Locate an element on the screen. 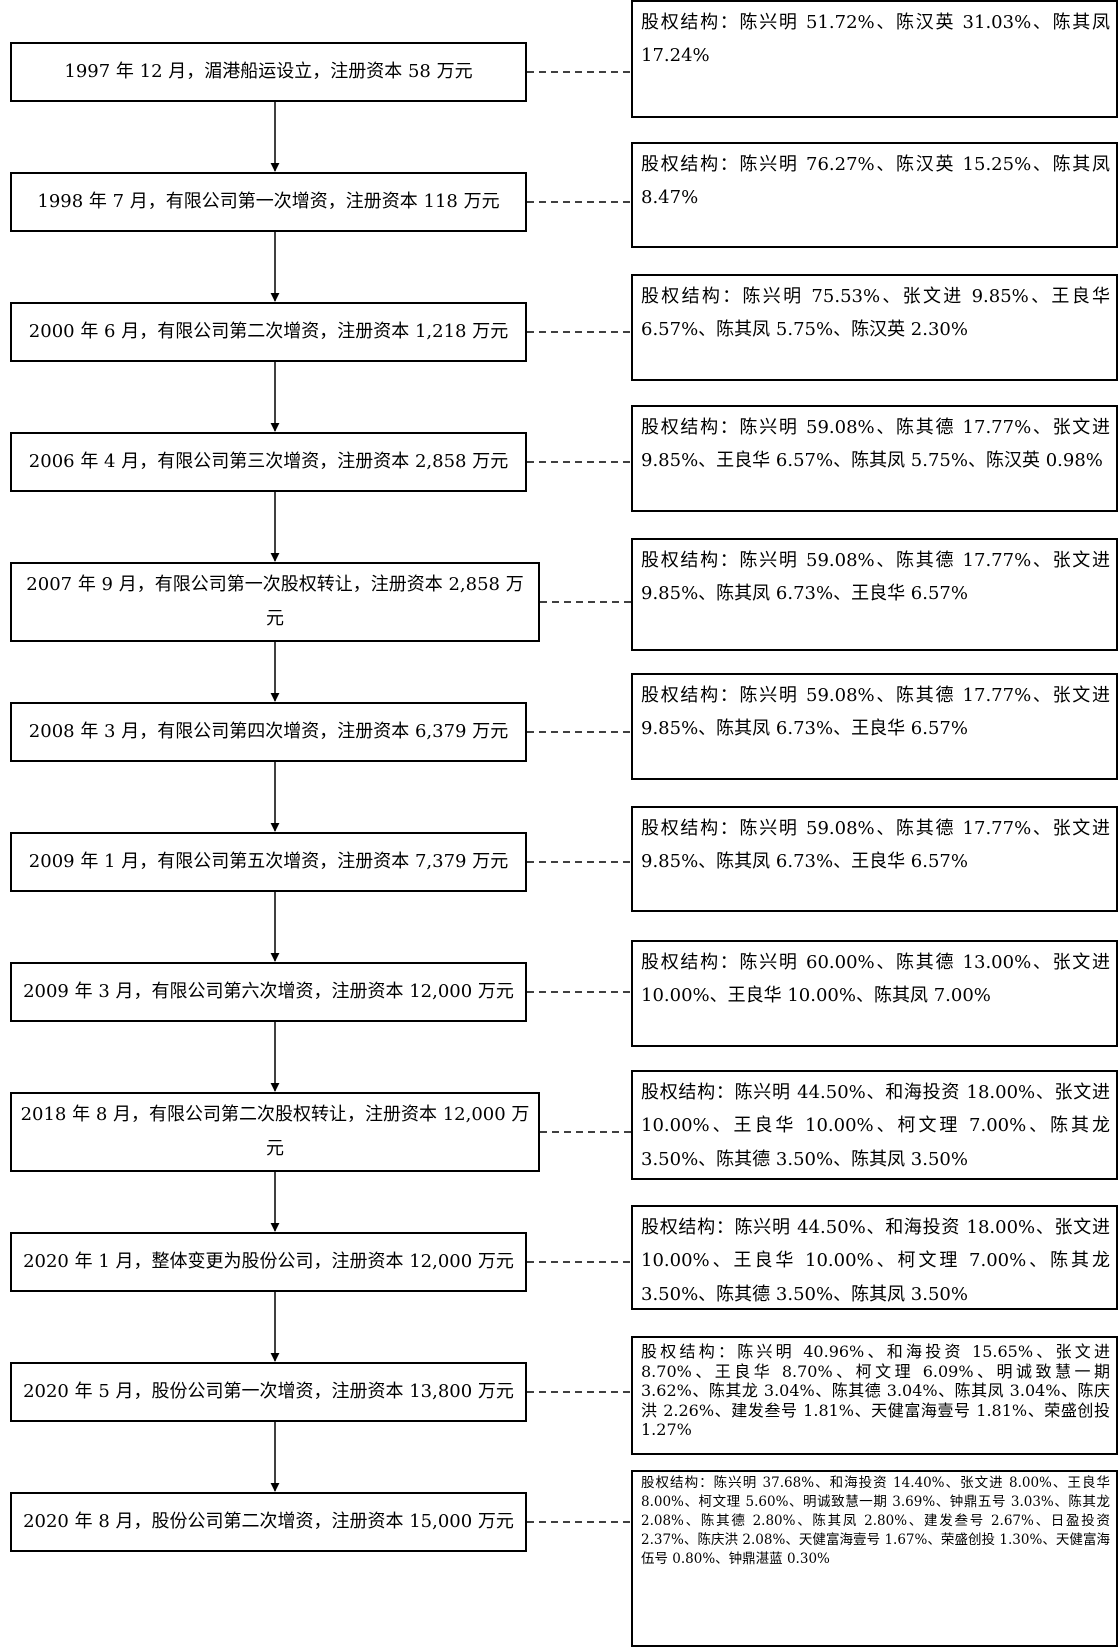 The image size is (1118, 1647). event-text: 2006 年 4 月，有限公司第三次增资，注册资本 2,858 万元 is located at coordinates (268, 461).